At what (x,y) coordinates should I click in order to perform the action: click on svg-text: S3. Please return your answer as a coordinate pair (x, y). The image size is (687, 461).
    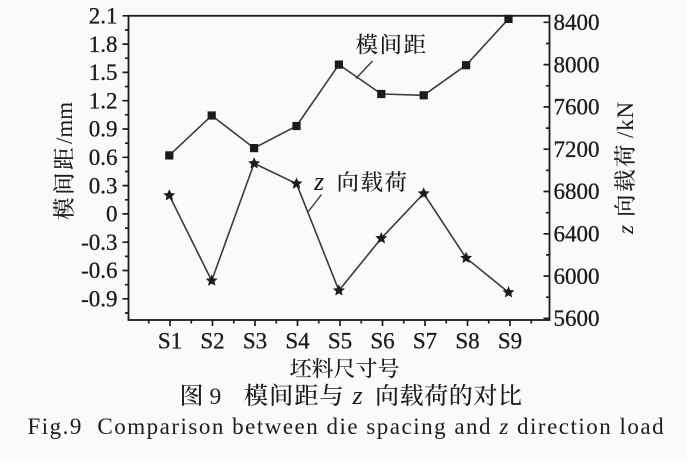
    Looking at the image, I should click on (255, 341).